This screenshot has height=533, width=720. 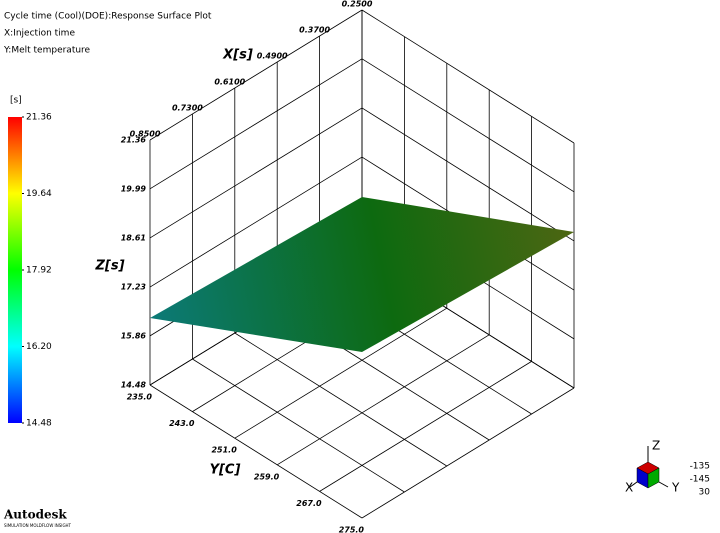 What do you see at coordinates (675, 488) in the screenshot?
I see `view-axis: Y` at bounding box center [675, 488].